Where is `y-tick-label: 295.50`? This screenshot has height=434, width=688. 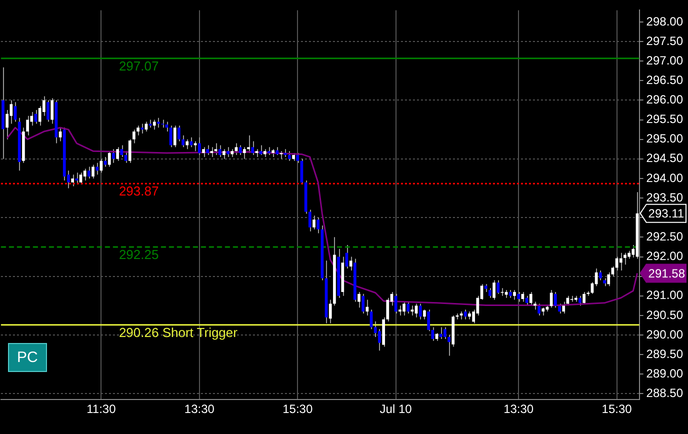
y-tick-label: 295.50 is located at coordinates (665, 119).